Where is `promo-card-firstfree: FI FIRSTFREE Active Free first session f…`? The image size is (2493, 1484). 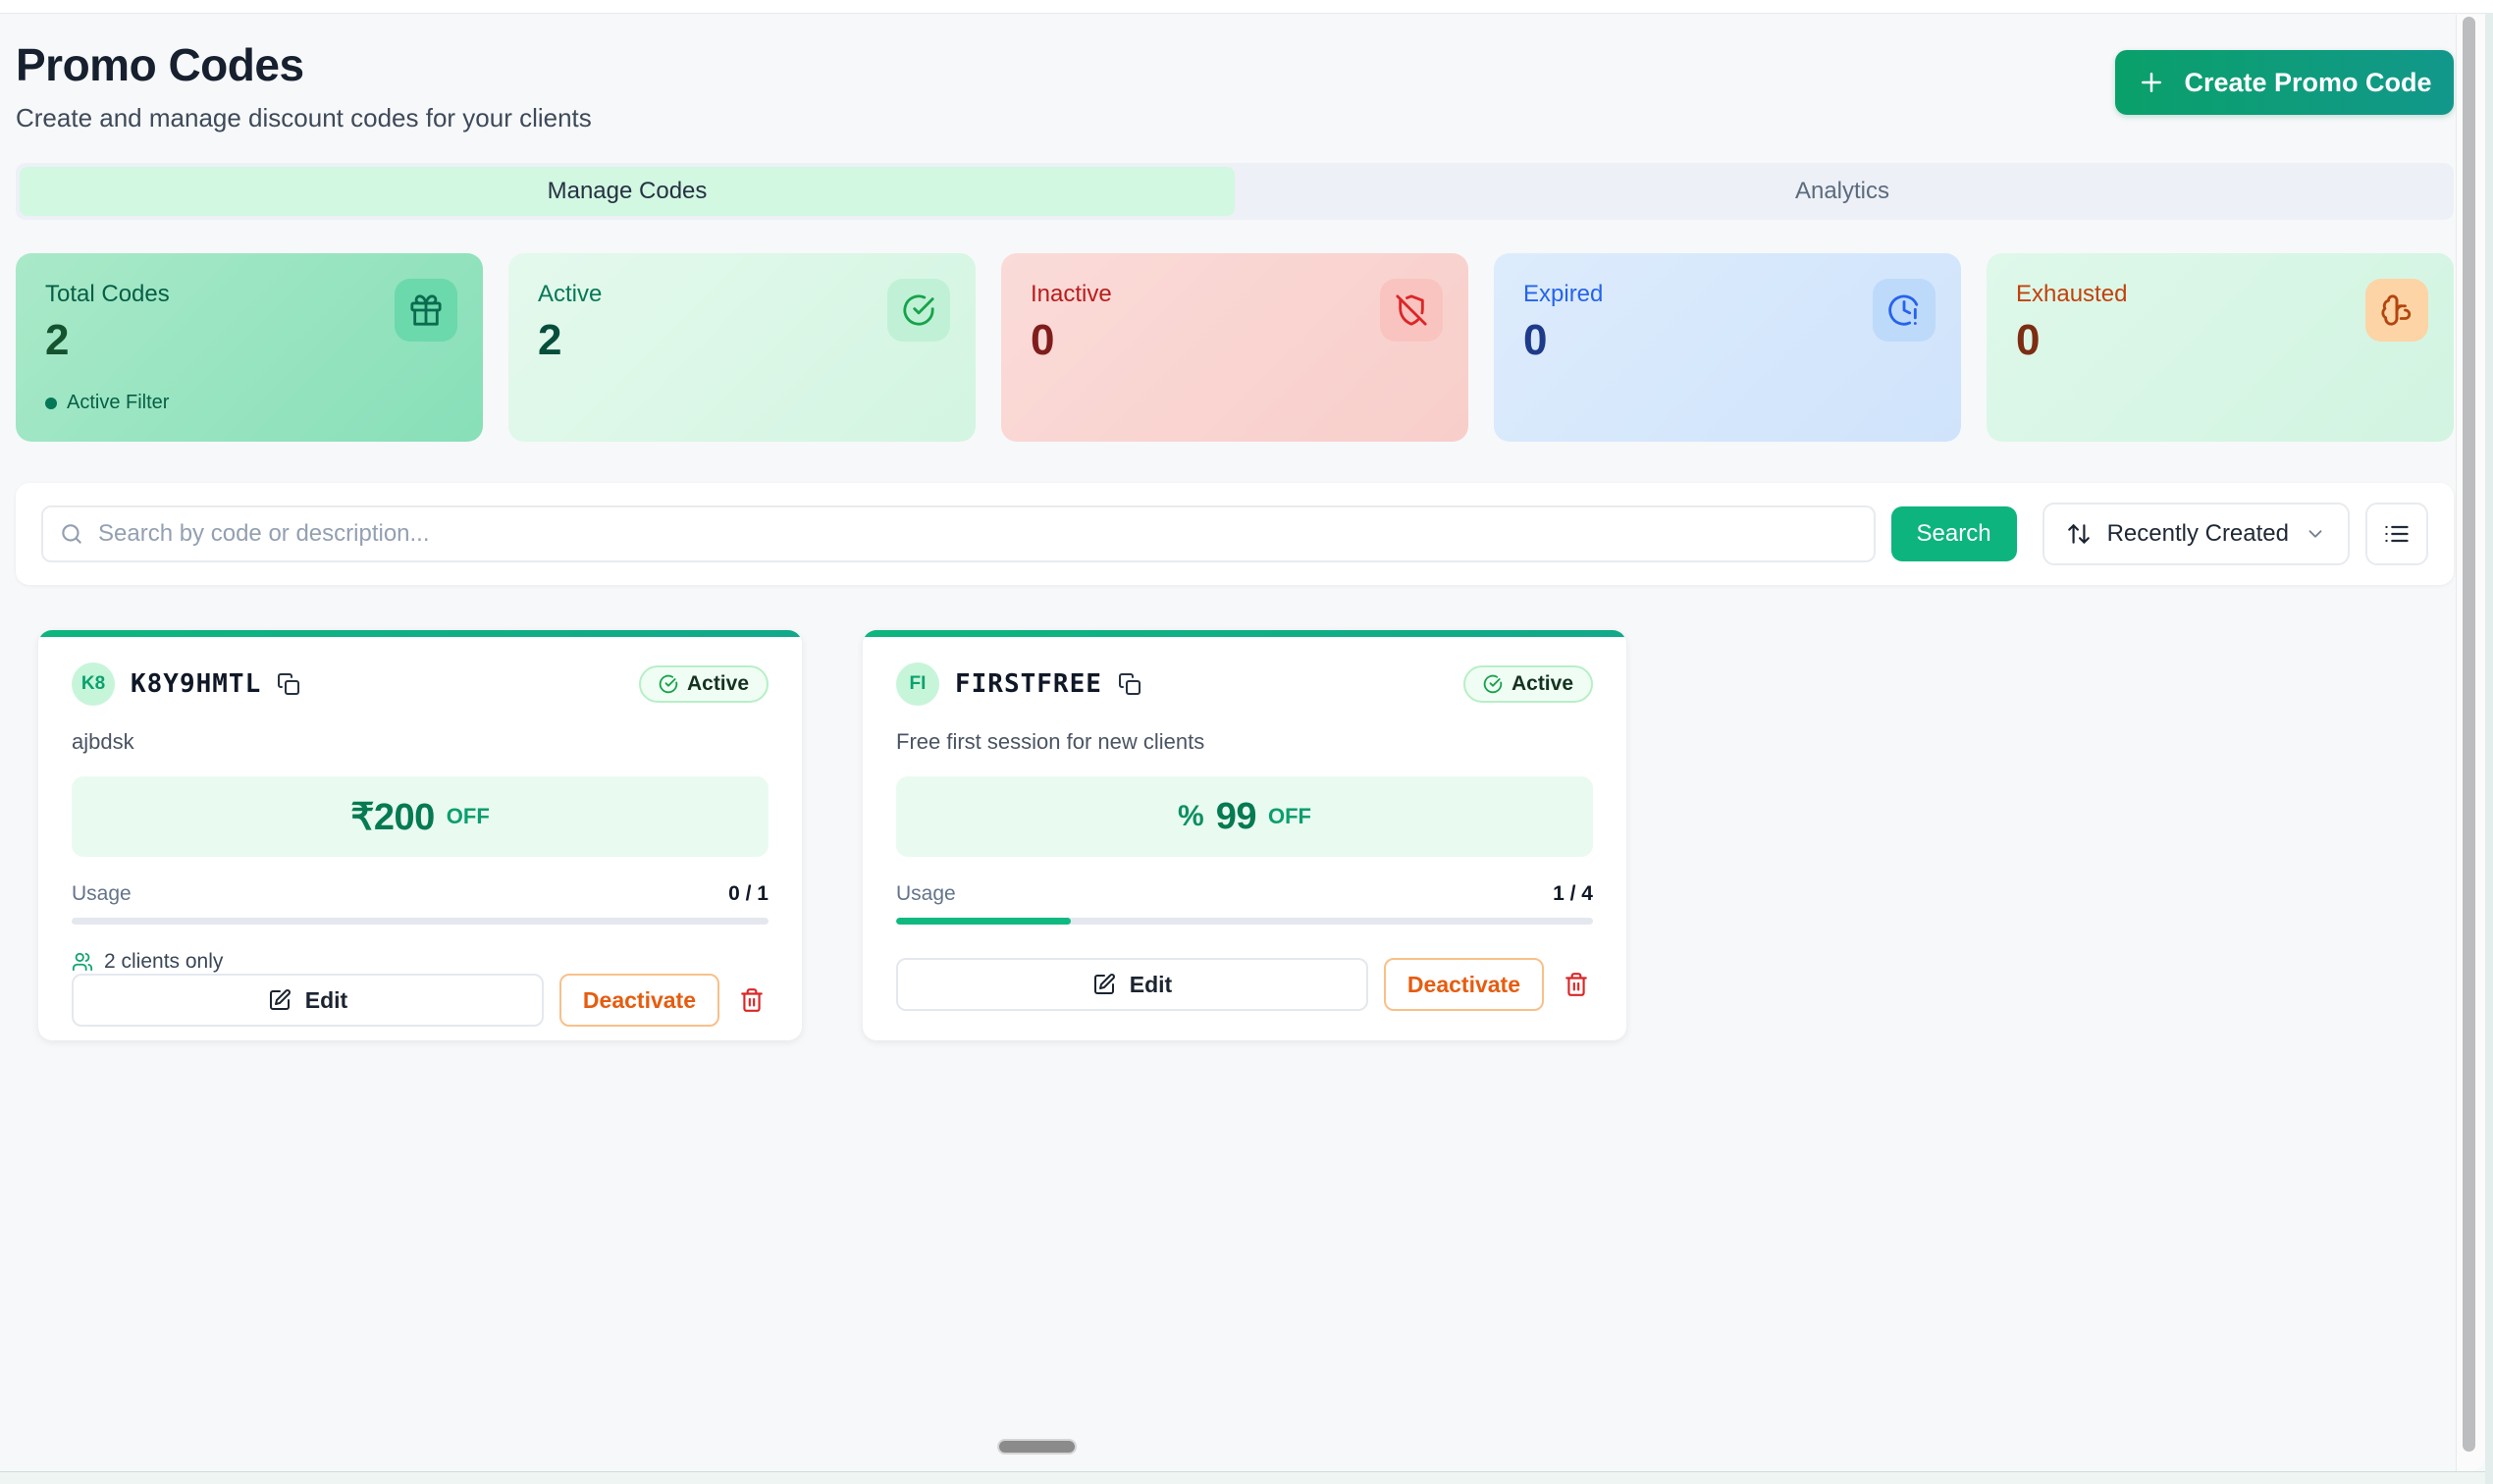
promo-card-firstfree: FI FIRSTFREE Active Free first session f… is located at coordinates (1244, 835).